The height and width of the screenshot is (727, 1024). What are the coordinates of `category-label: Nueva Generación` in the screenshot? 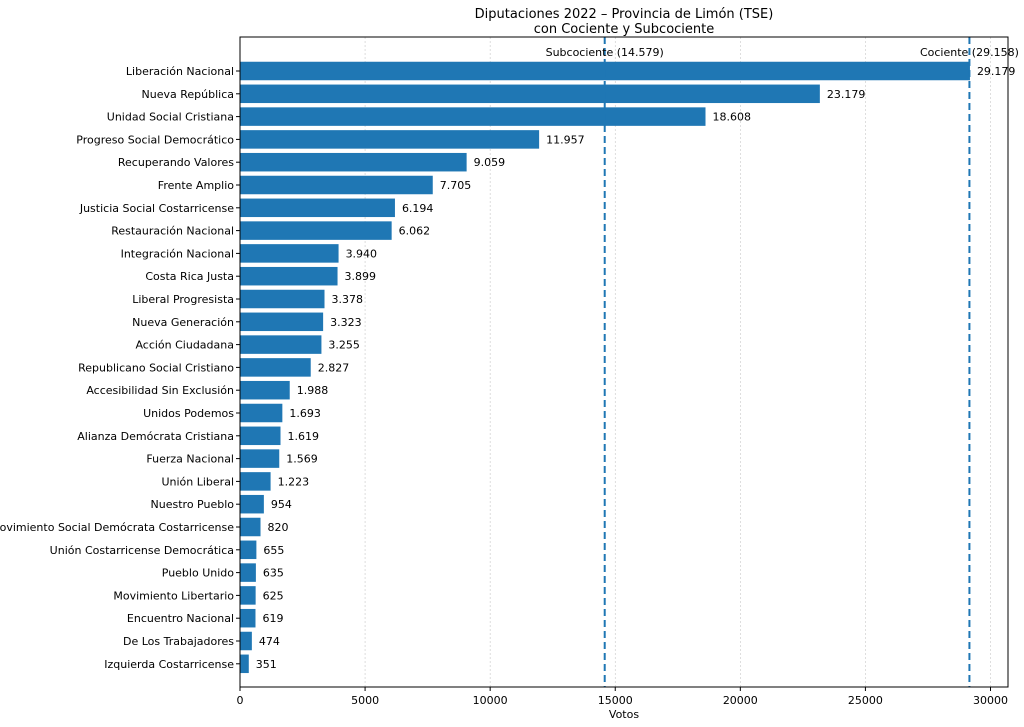 It's located at (183, 322).